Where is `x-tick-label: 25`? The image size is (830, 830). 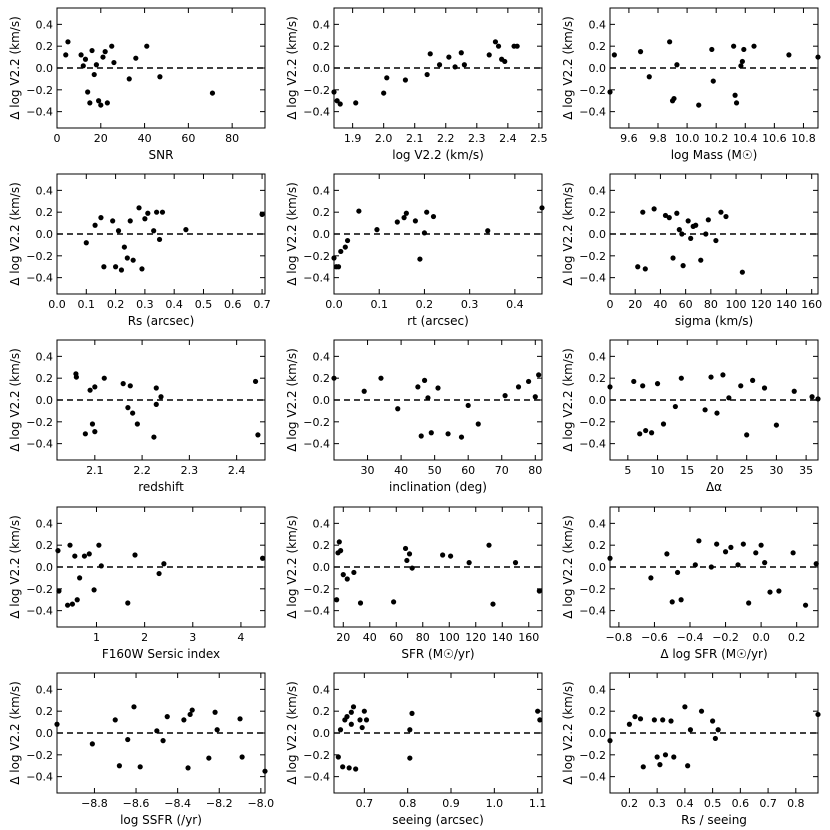
x-tick-label: 25 is located at coordinates (747, 470).